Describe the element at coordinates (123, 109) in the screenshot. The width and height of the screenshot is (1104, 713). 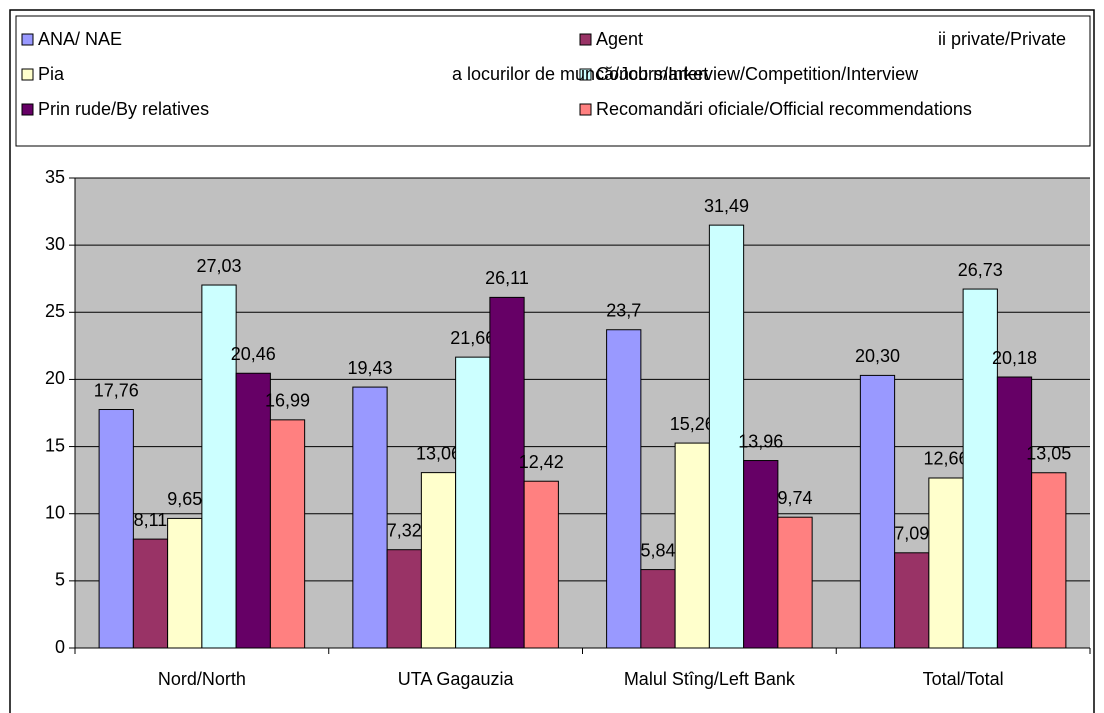
I see `legend-label: Prin rude/By relatives` at that location.